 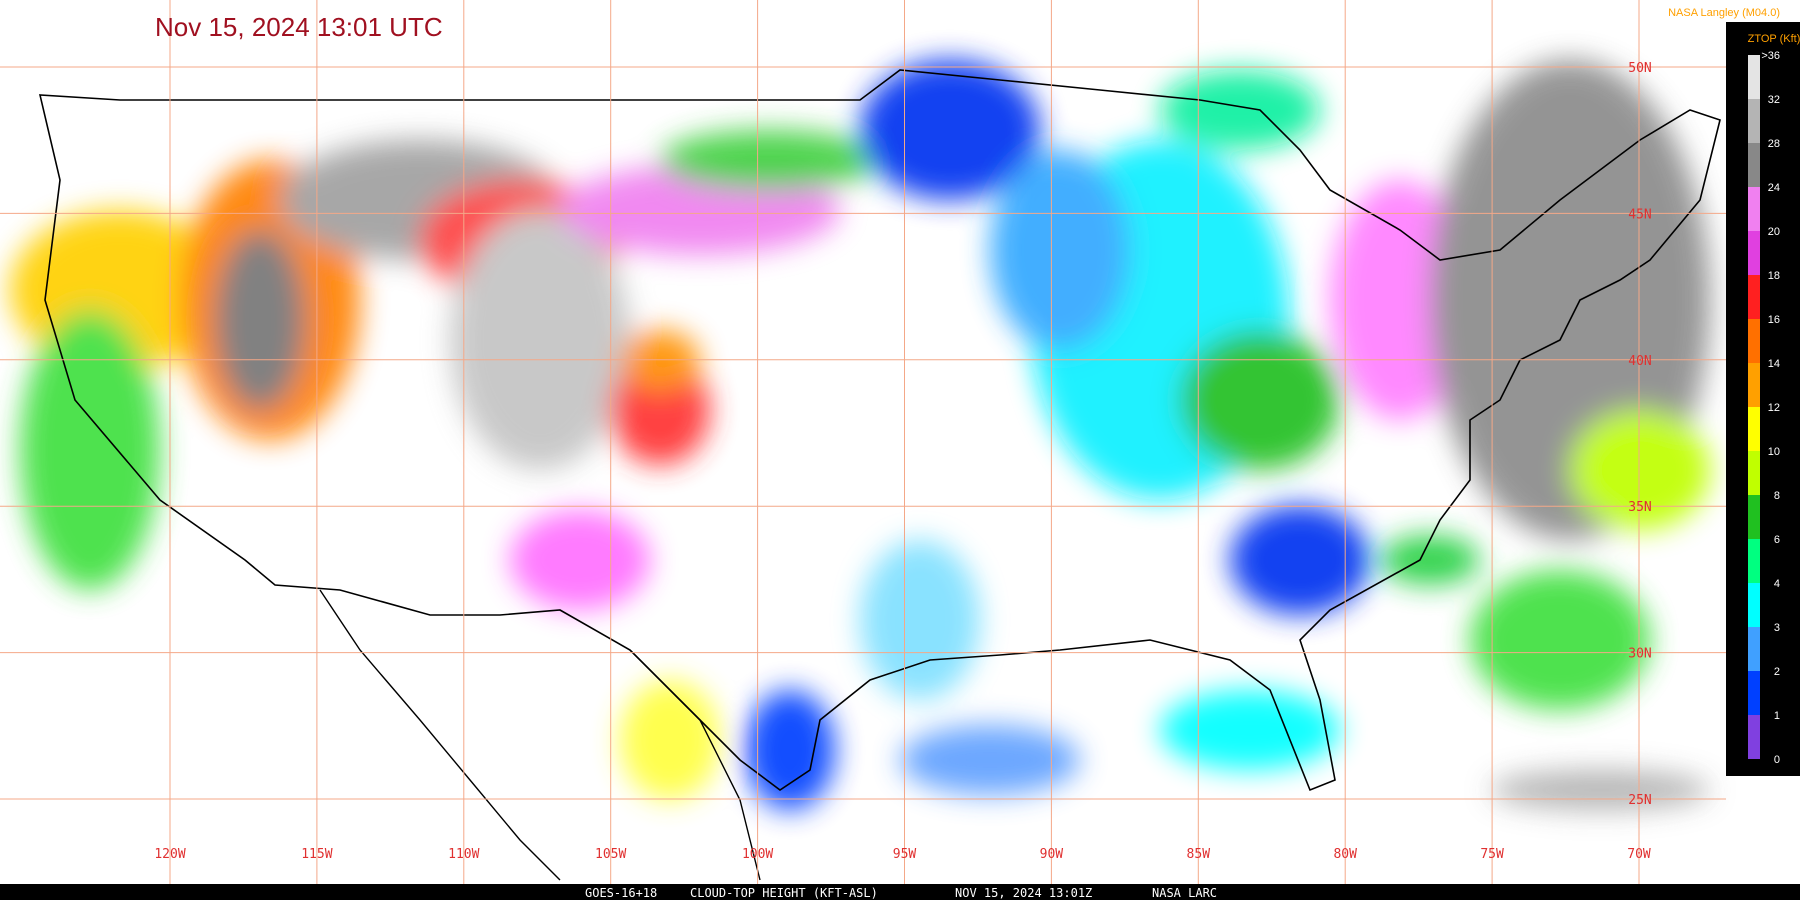 What do you see at coordinates (784, 893) in the screenshot?
I see `footer-text: CLOUD-TOP HEIGHT (KFT-ASL)` at bounding box center [784, 893].